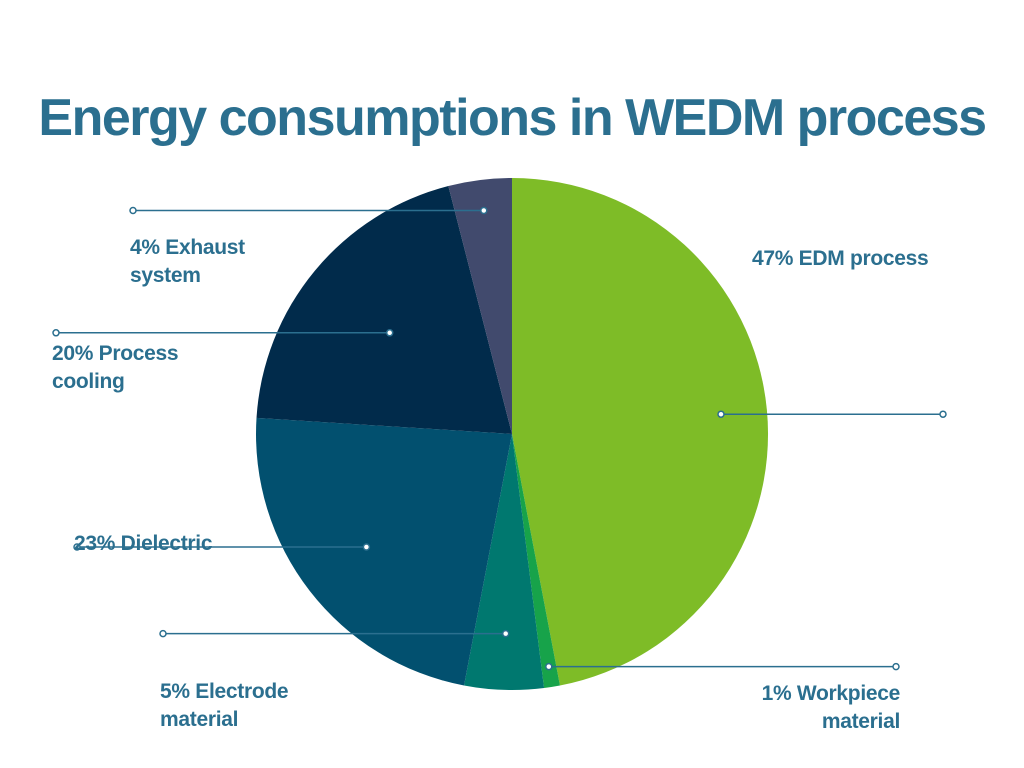 The image size is (1024, 768). What do you see at coordinates (384, 310) in the screenshot?
I see `pie-slice-process-cooling` at bounding box center [384, 310].